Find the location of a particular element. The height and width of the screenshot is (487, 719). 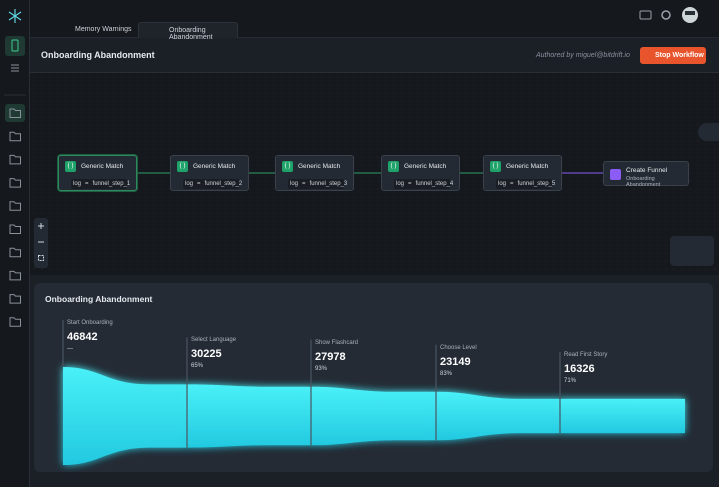

tab-bar: Memory Warnings Onboarding Abandonment is located at coordinates (374, 20).